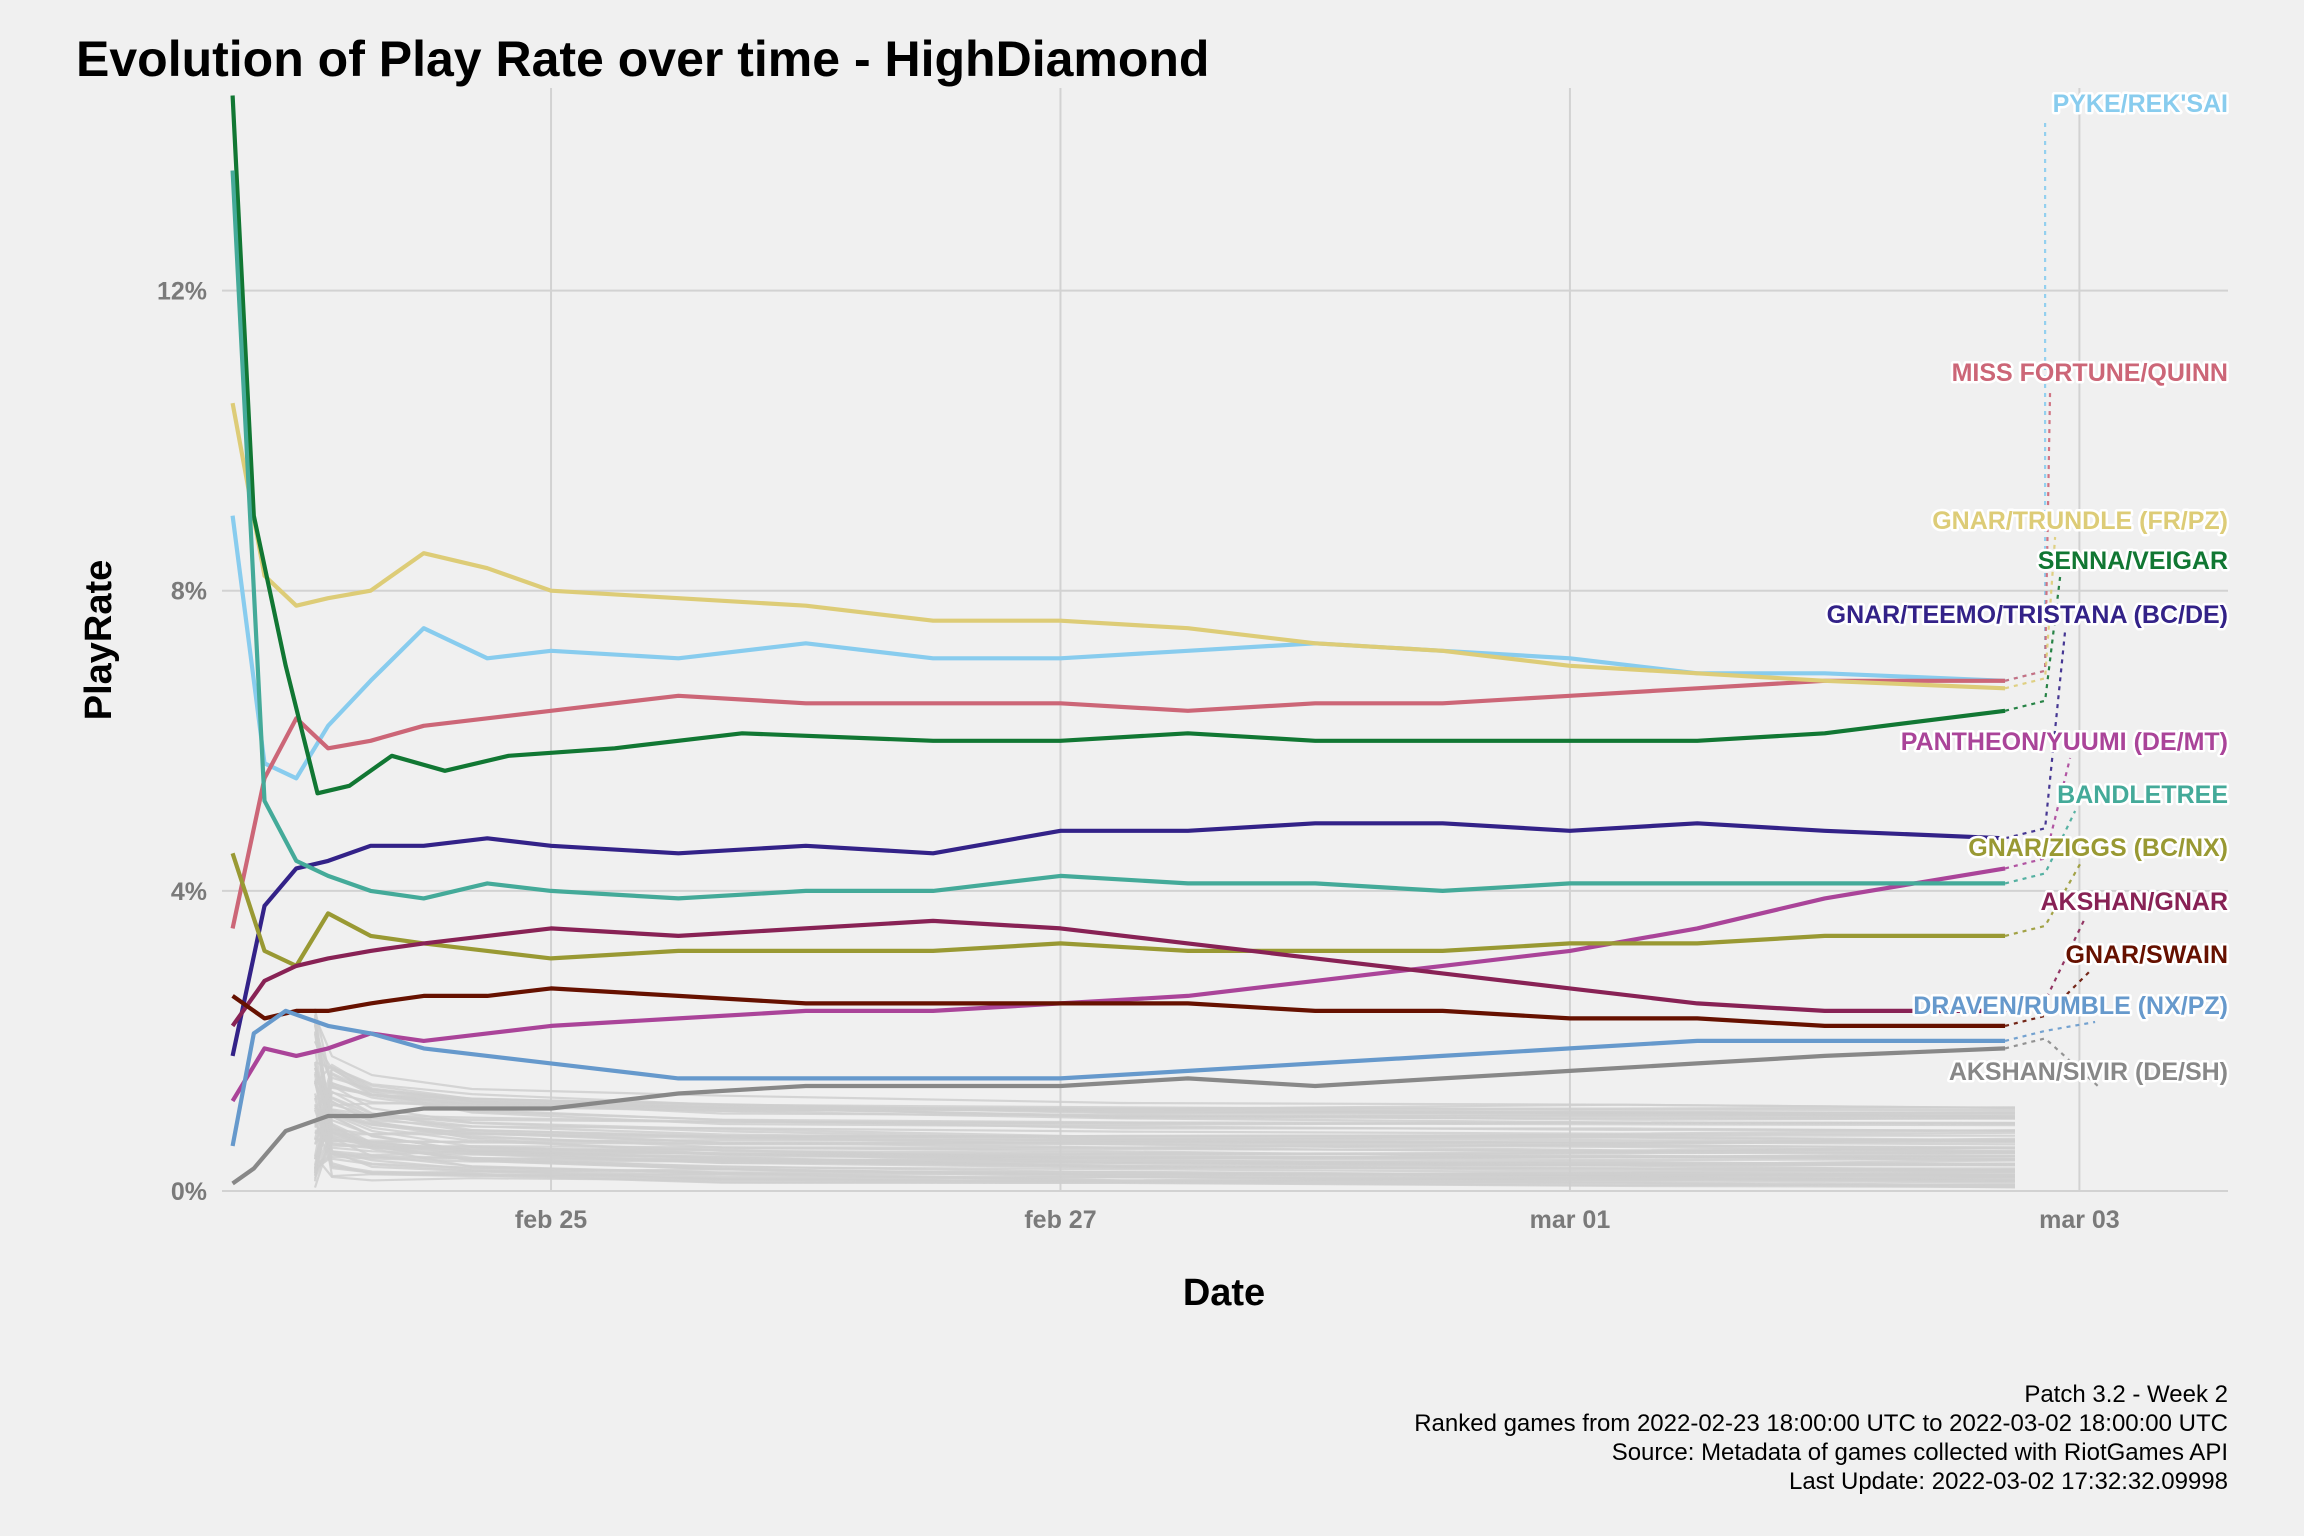 The image size is (2304, 1536). What do you see at coordinates (189, 592) in the screenshot?
I see `y-tick-label: 8%` at bounding box center [189, 592].